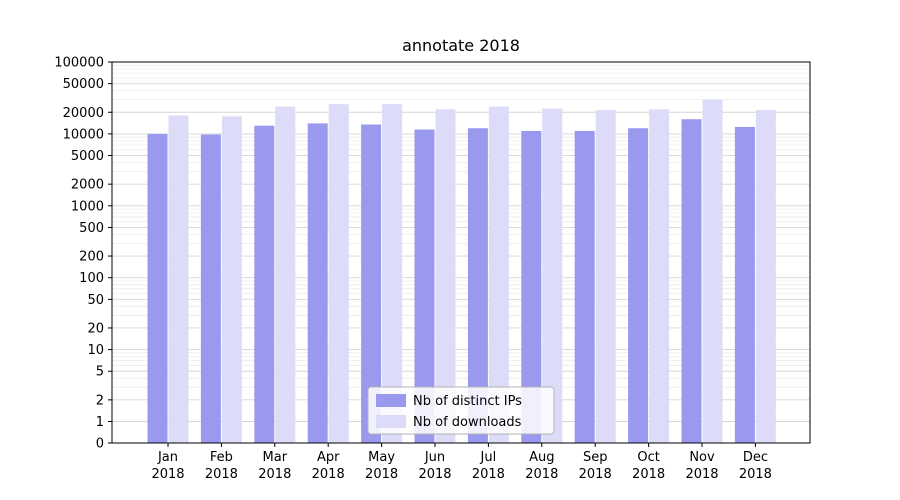 The width and height of the screenshot is (900, 500). I want to click on x-tick-label-month: Oct, so click(648, 457).